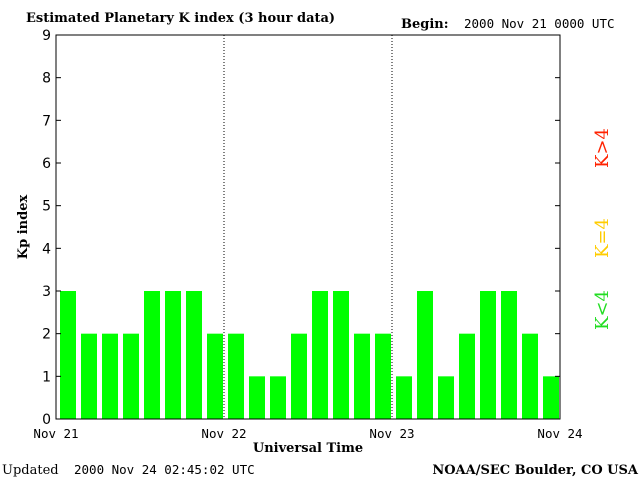 Image resolution: width=640 pixels, height=480 pixels. What do you see at coordinates (55, 433) in the screenshot?
I see `x-tick-label: Nov 21` at bounding box center [55, 433].